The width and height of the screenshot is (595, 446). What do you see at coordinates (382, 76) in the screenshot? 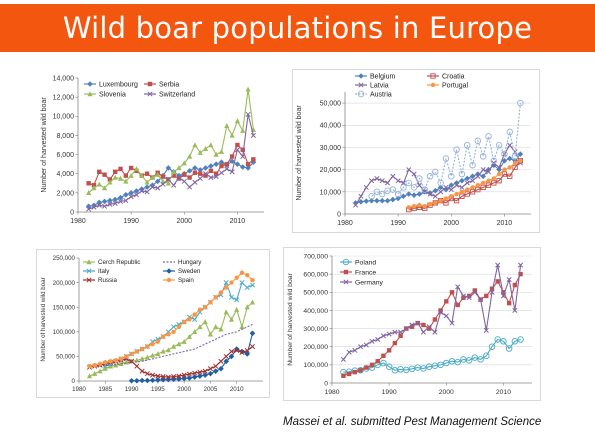
I see `legend-label: Belgium` at bounding box center [382, 76].